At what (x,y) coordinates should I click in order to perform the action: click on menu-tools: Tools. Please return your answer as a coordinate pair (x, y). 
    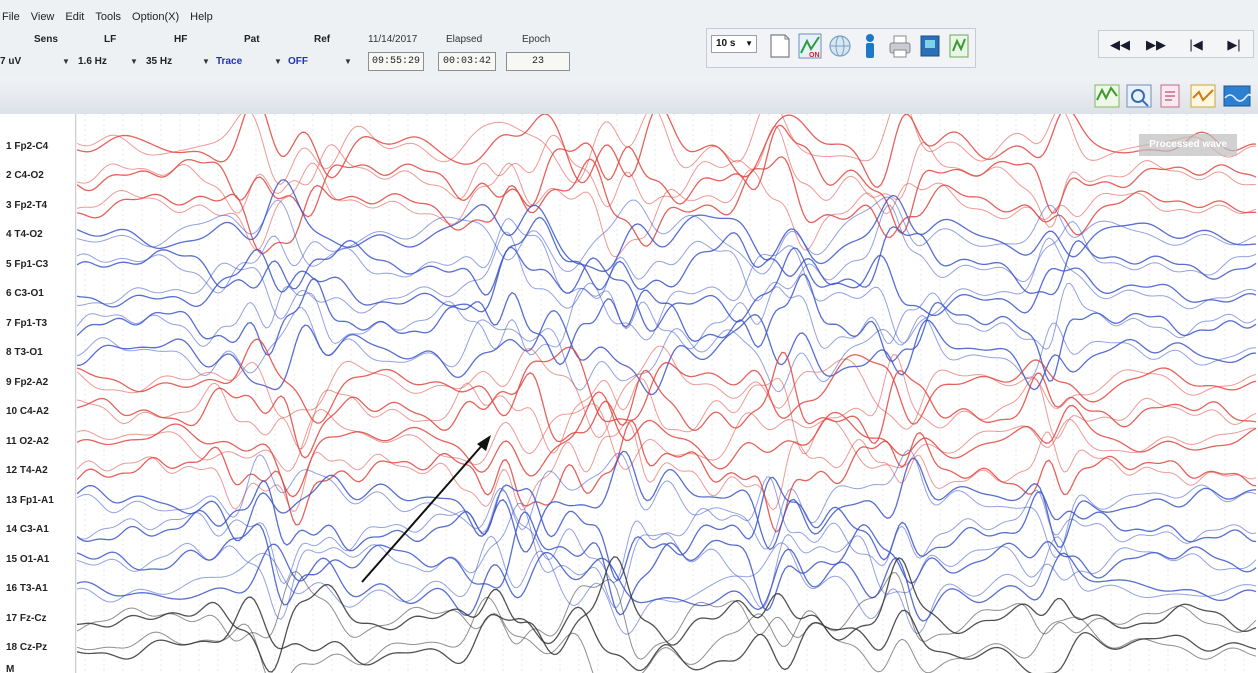
    Looking at the image, I should click on (108, 17).